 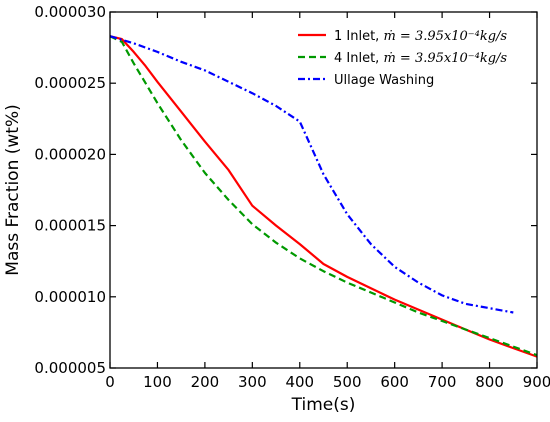 I want to click on x-tick-label: 0, so click(x=110, y=382).